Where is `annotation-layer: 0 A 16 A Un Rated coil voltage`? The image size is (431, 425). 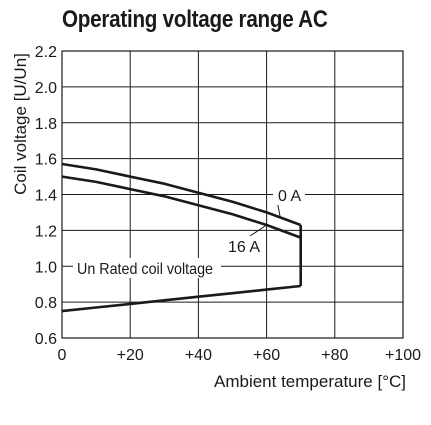
annotation-layer: 0 A 16 A Un Rated coil voltage is located at coordinates (189, 231).